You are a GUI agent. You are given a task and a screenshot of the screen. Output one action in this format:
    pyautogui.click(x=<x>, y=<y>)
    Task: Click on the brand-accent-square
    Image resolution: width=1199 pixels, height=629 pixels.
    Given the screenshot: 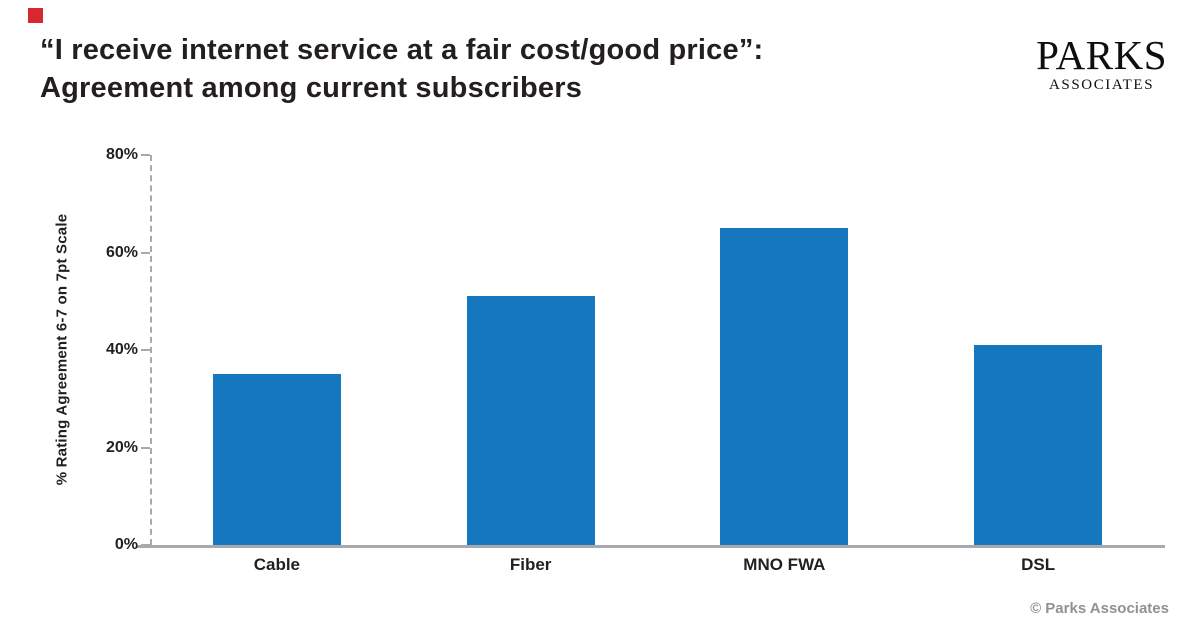 What is the action you would take?
    pyautogui.click(x=35, y=15)
    